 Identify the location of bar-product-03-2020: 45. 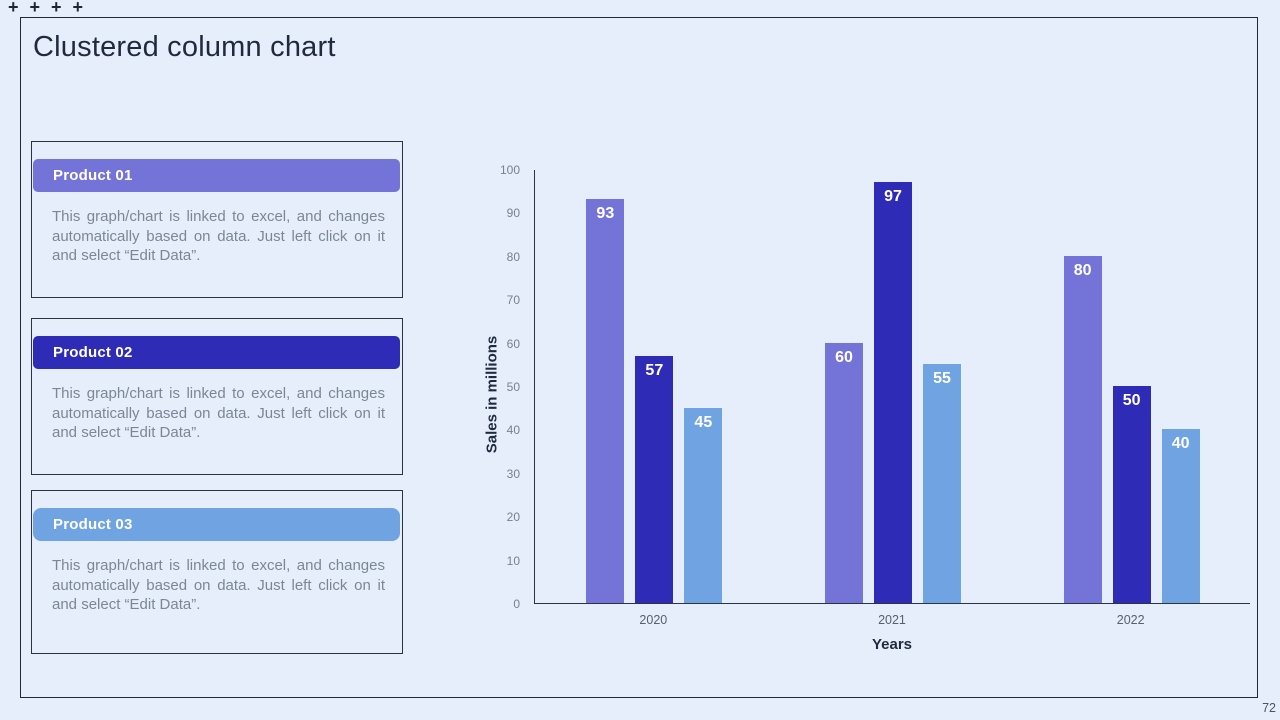
(703, 505).